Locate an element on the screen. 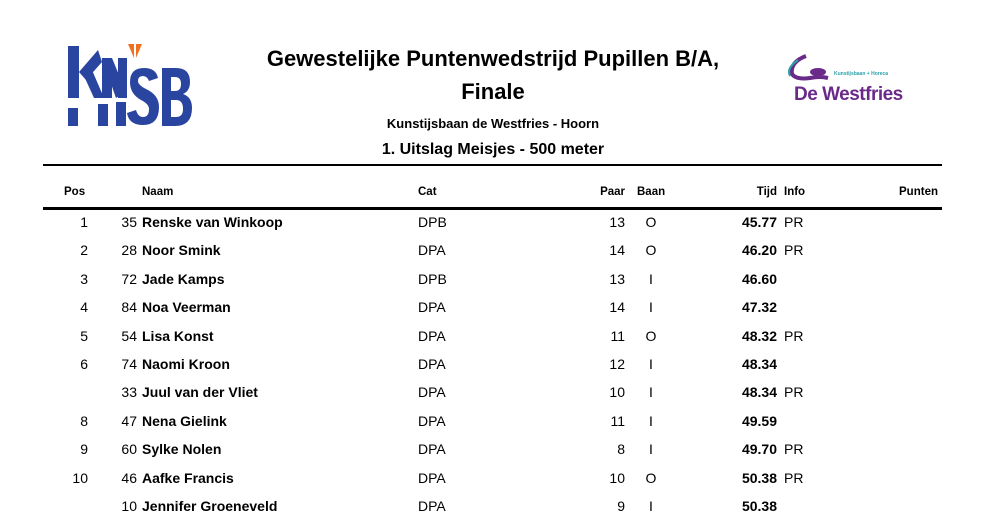 The height and width of the screenshot is (526, 987). table-row: 5 54 Lisa Konst DPA 11 O 48.32 PR is located at coordinates (493, 342).